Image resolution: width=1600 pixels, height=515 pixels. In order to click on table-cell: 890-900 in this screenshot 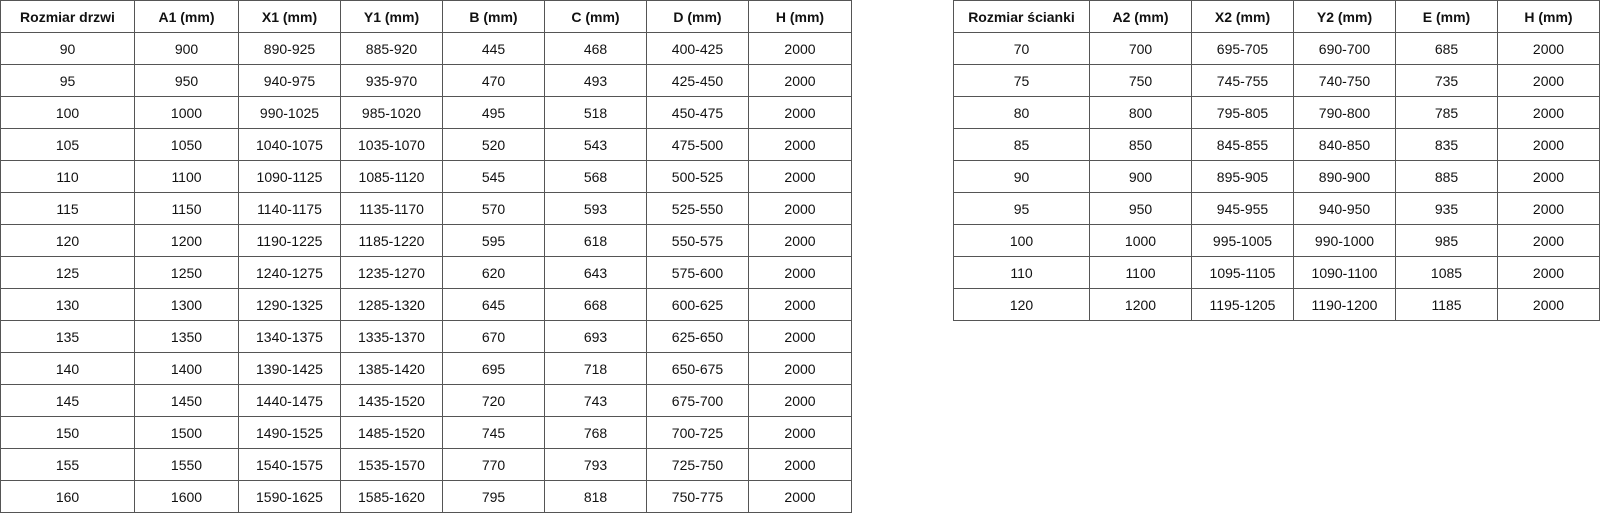, I will do `click(1344, 176)`.